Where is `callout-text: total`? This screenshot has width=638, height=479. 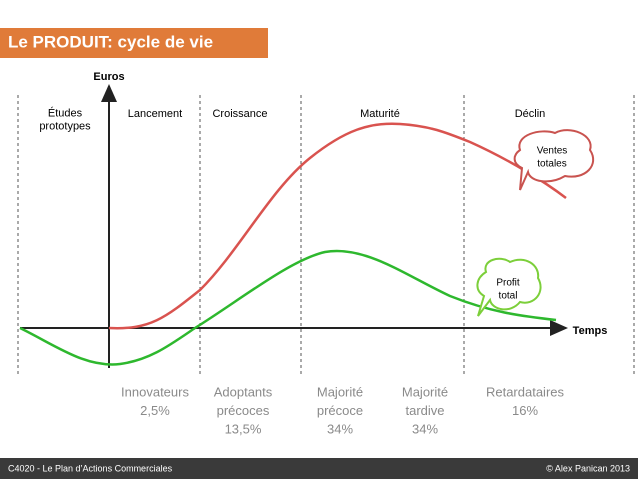
callout-text: total is located at coordinates (508, 296).